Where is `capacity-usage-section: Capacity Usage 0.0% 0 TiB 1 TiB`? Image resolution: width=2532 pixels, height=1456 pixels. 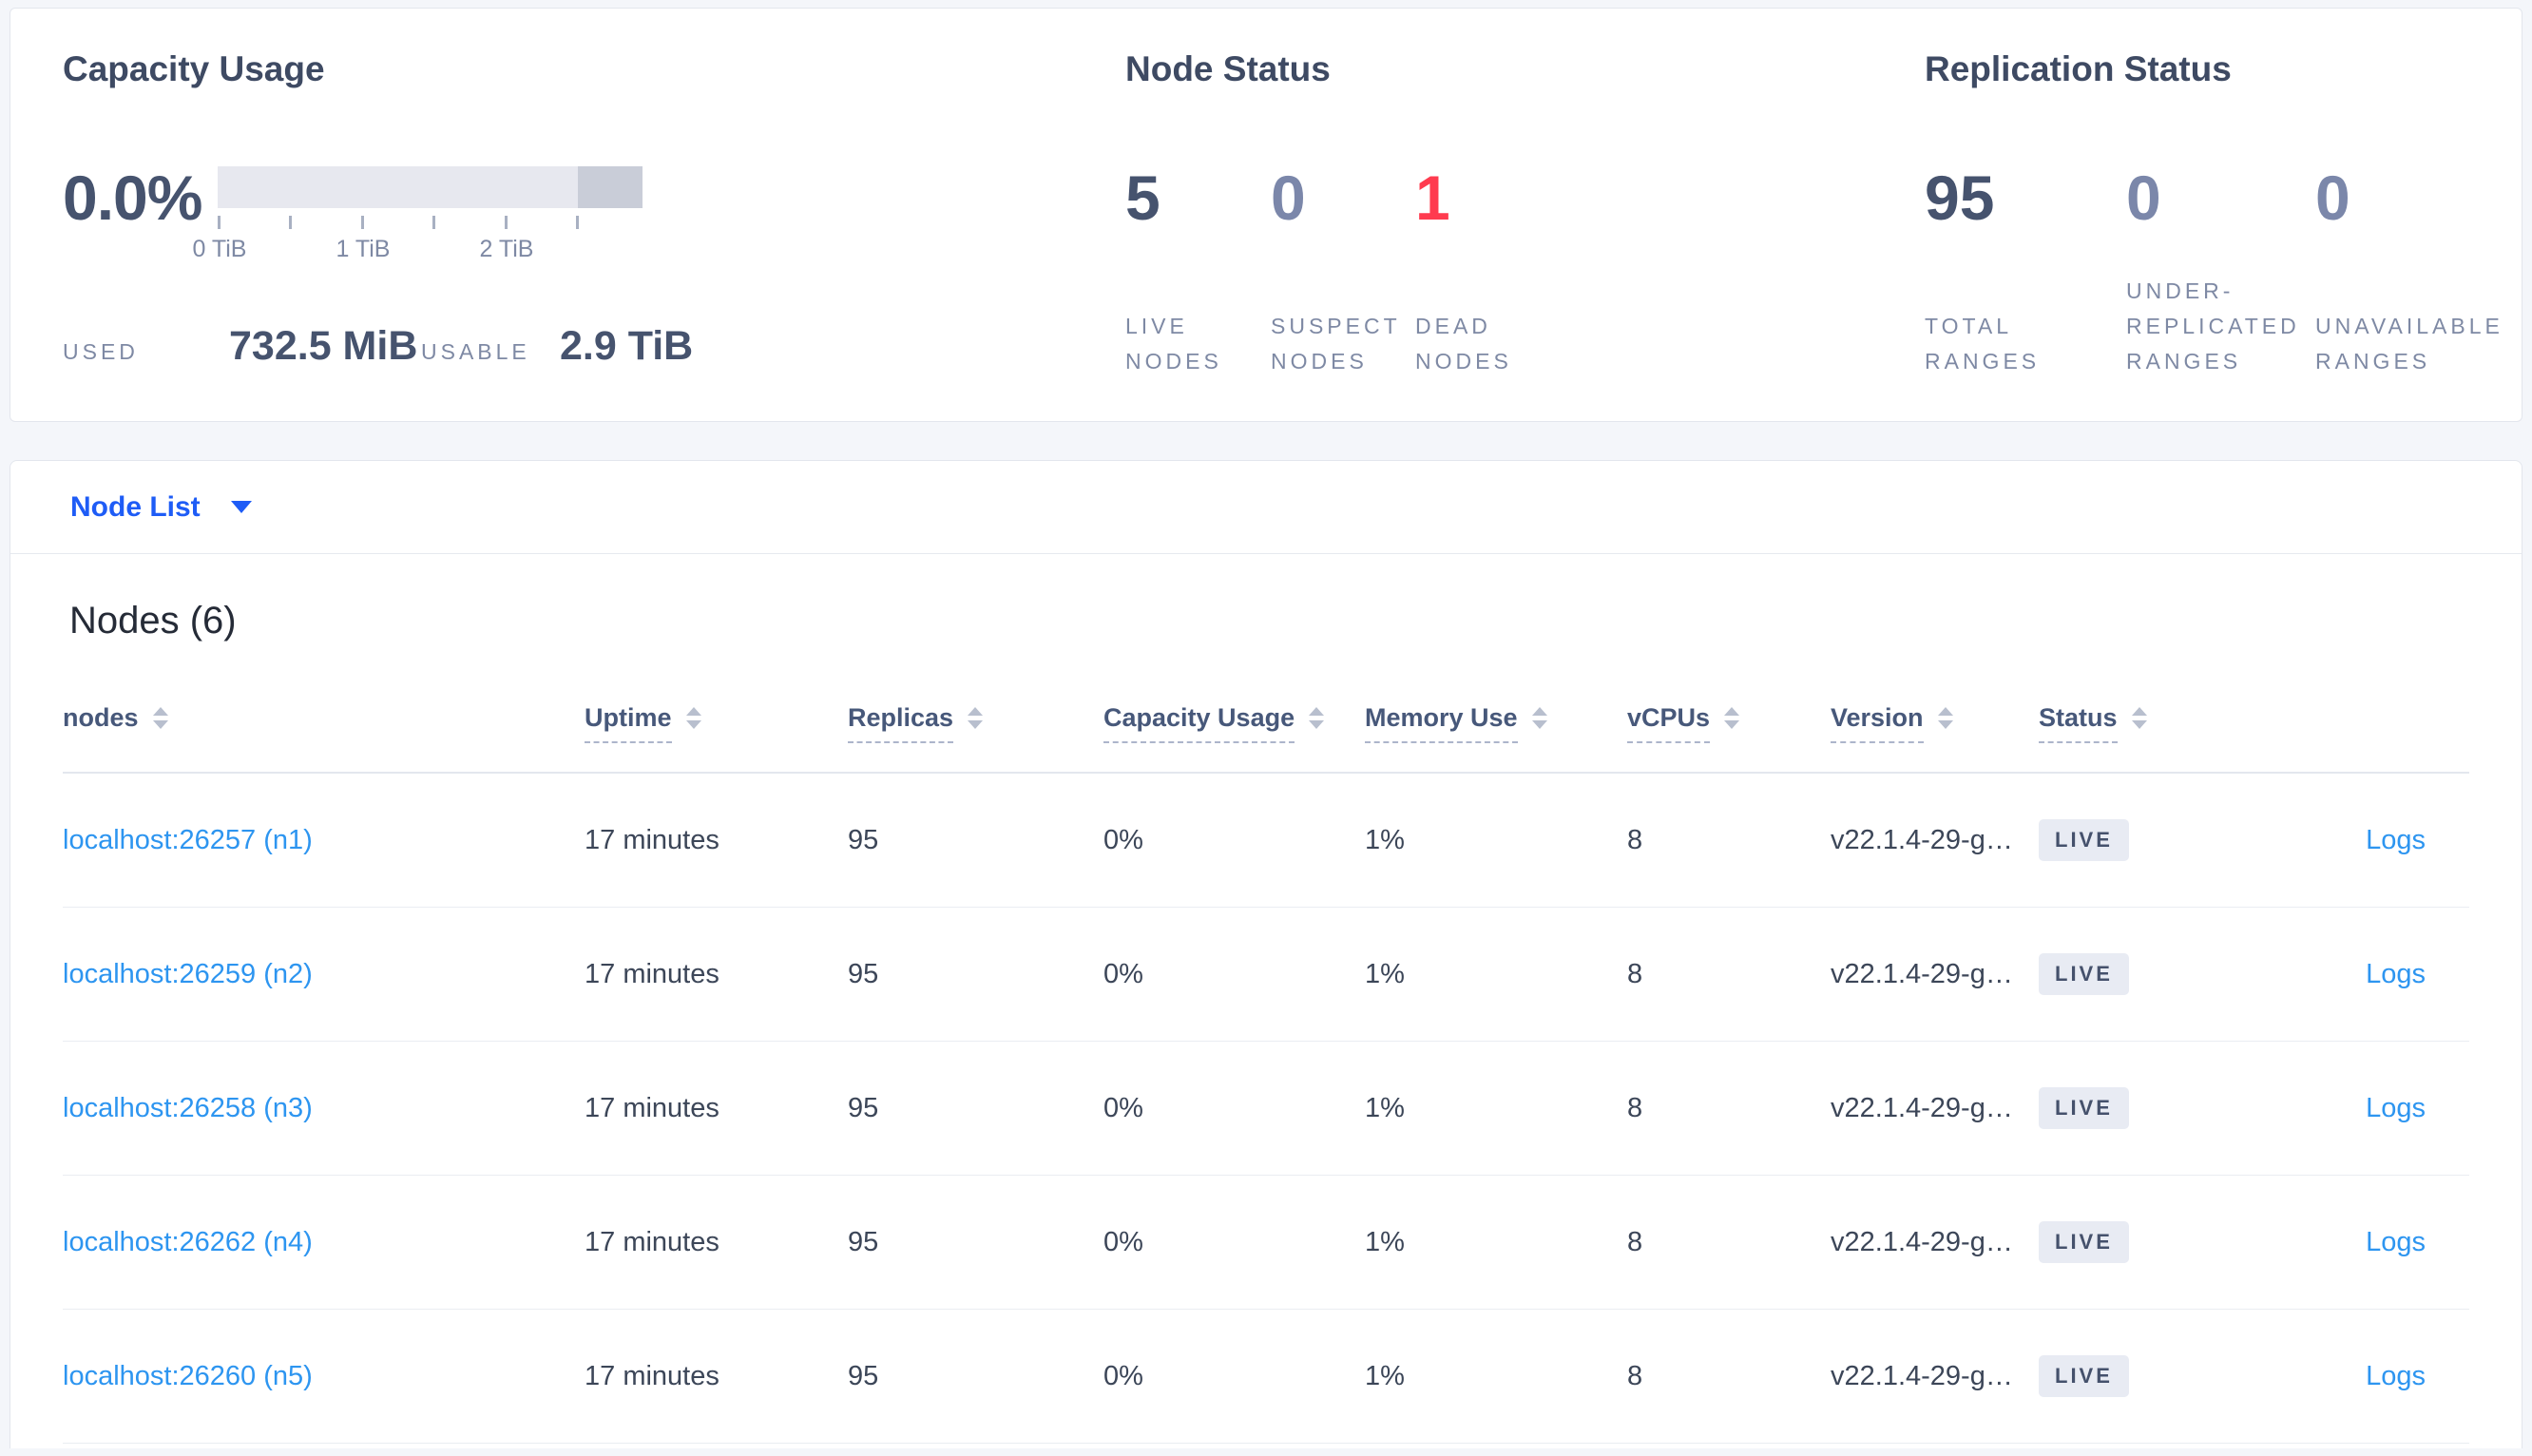
capacity-usage-section: Capacity Usage 0.0% 0 TiB 1 TiB is located at coordinates (594, 234).